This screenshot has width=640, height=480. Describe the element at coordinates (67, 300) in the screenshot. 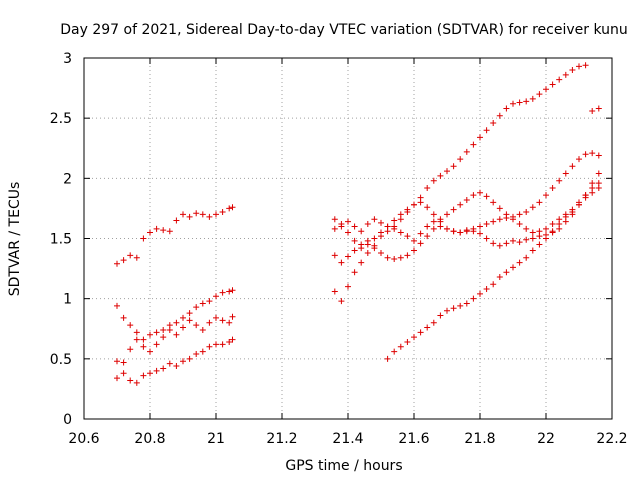

I see `y-tick-label: 1` at that location.